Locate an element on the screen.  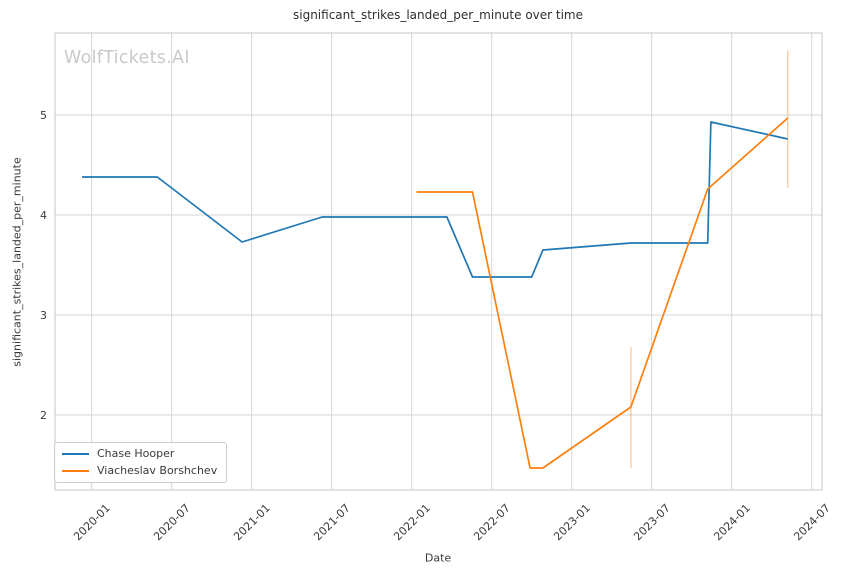
legend-item-viacheslav-borshchev: Viacheslav Borshchev is located at coordinates (139, 470).